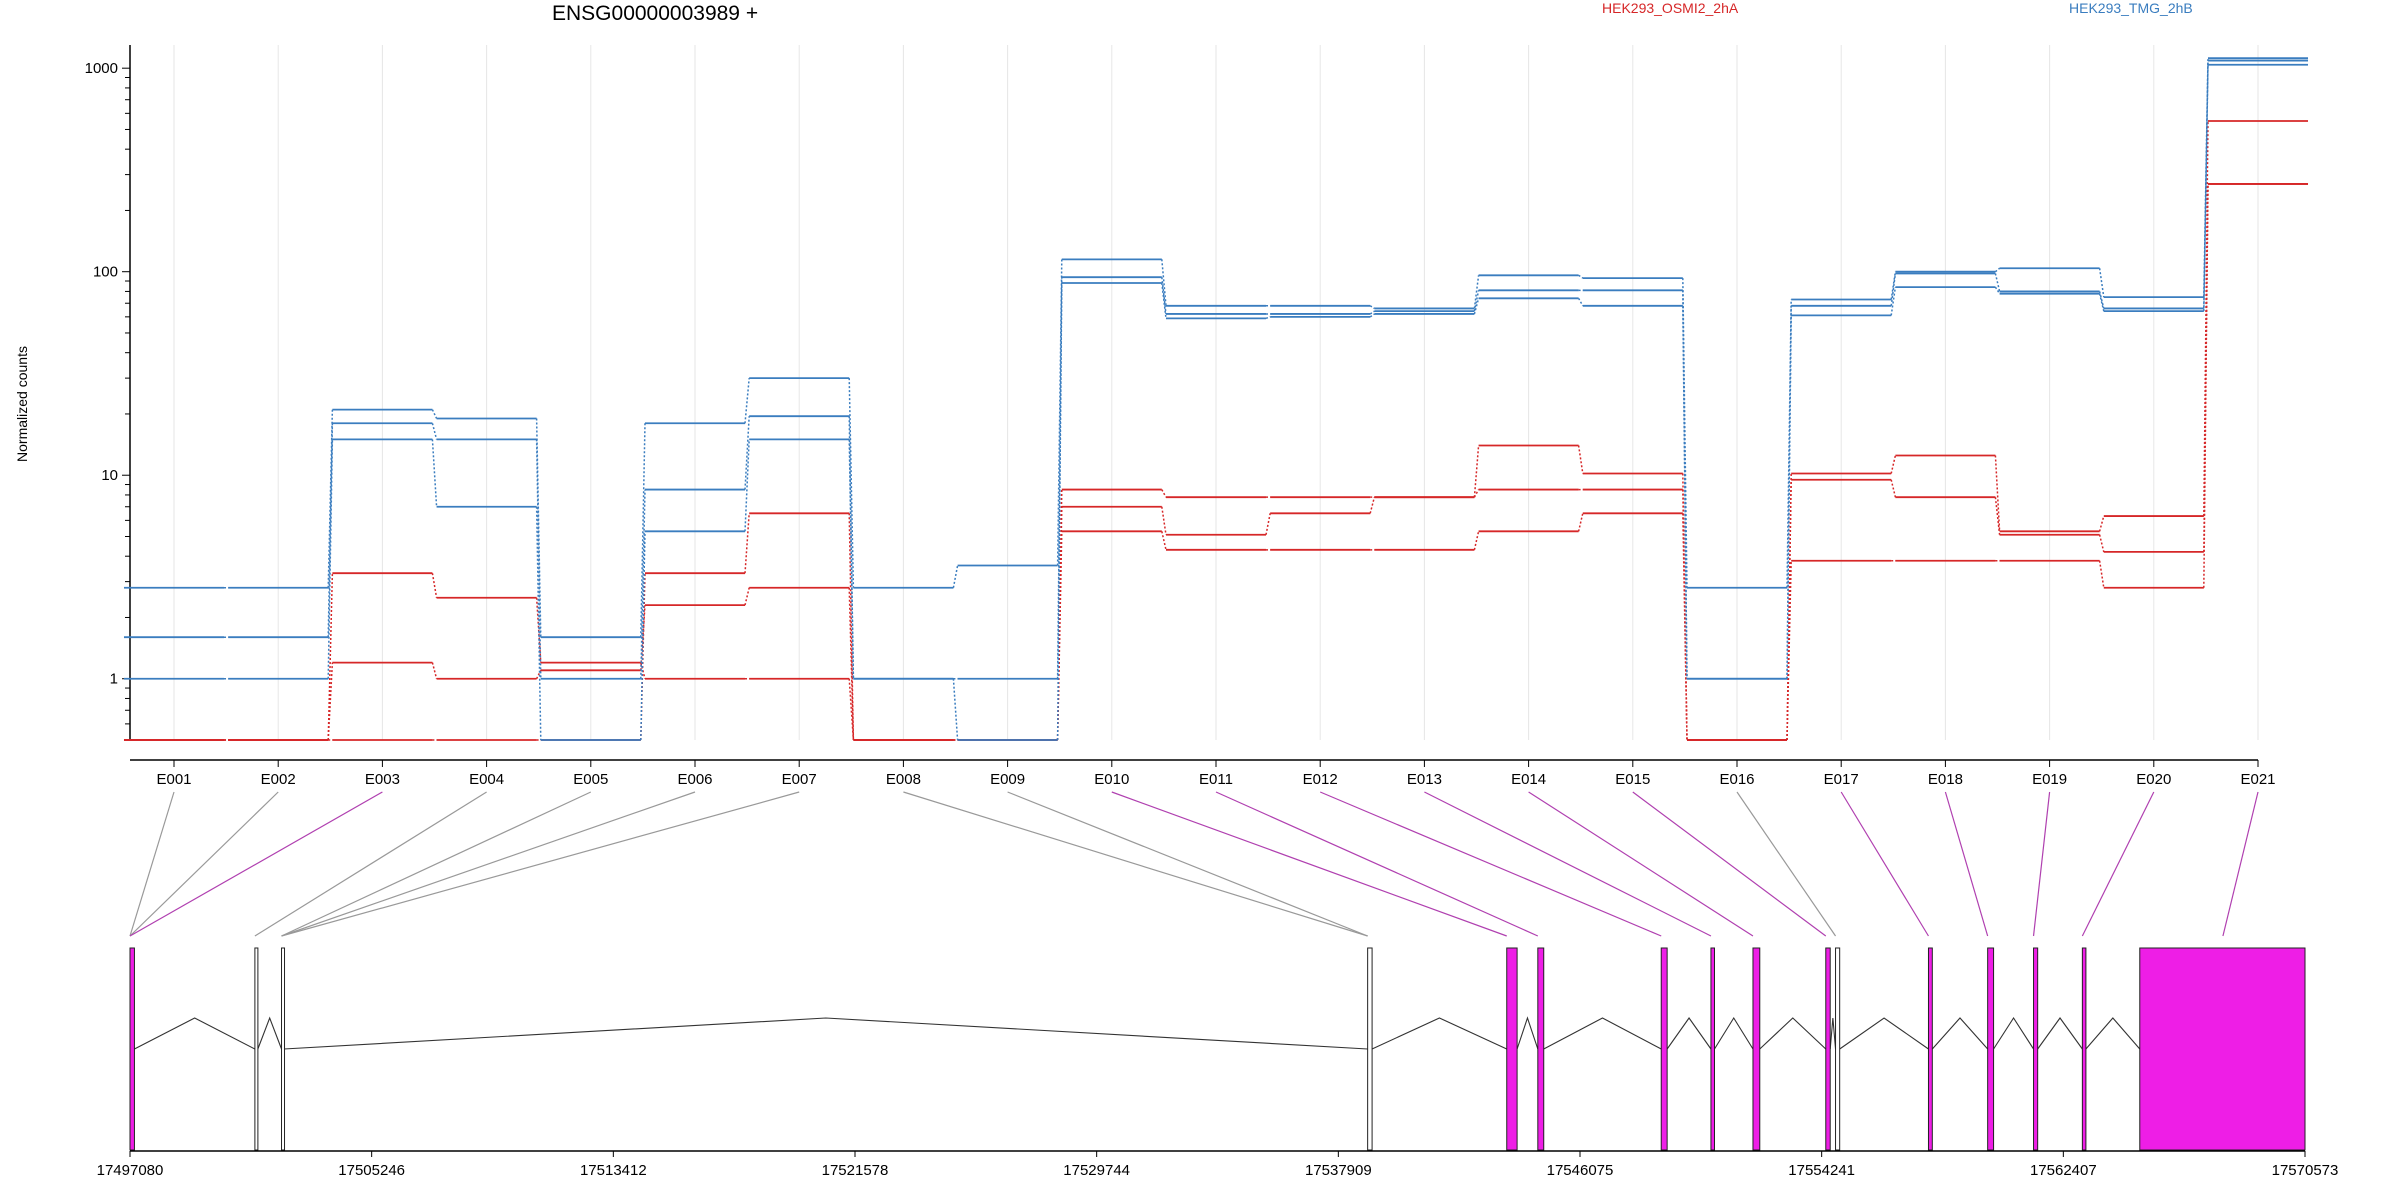  Describe the element at coordinates (486, 779) in the screenshot. I see `x-tick-label-e004: E004` at that location.